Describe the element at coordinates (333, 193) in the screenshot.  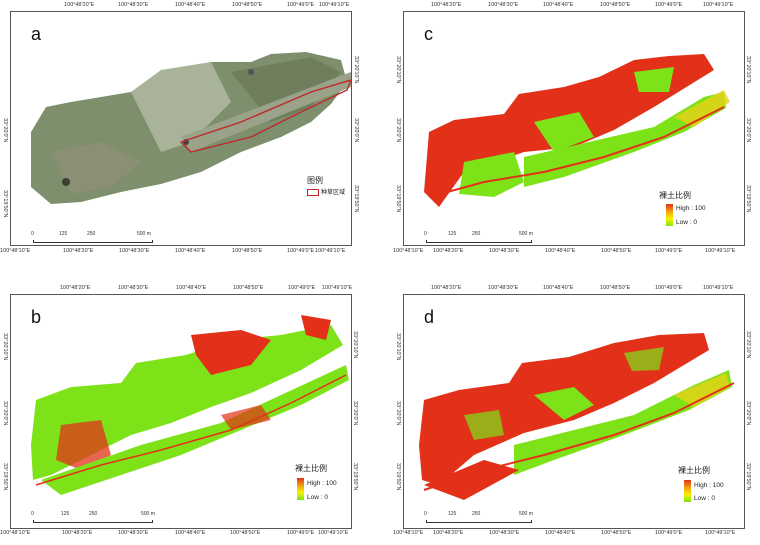
I see `legend-item-label: 种草区域` at that location.